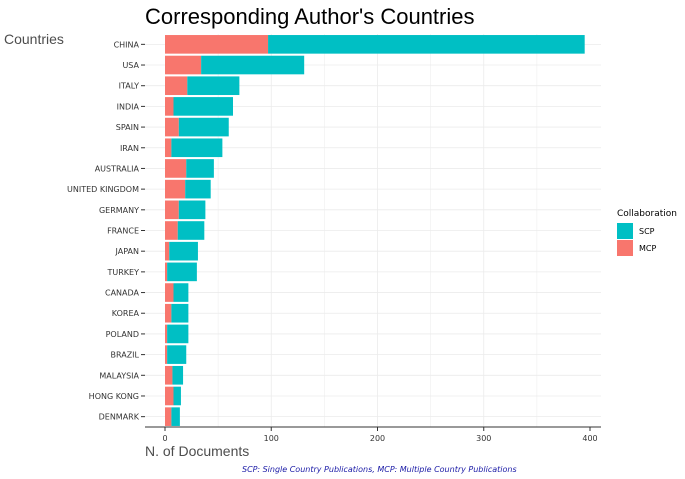 Image resolution: width=685 pixels, height=479 pixels. What do you see at coordinates (119, 210) in the screenshot?
I see `category-label: GERMANY` at bounding box center [119, 210].